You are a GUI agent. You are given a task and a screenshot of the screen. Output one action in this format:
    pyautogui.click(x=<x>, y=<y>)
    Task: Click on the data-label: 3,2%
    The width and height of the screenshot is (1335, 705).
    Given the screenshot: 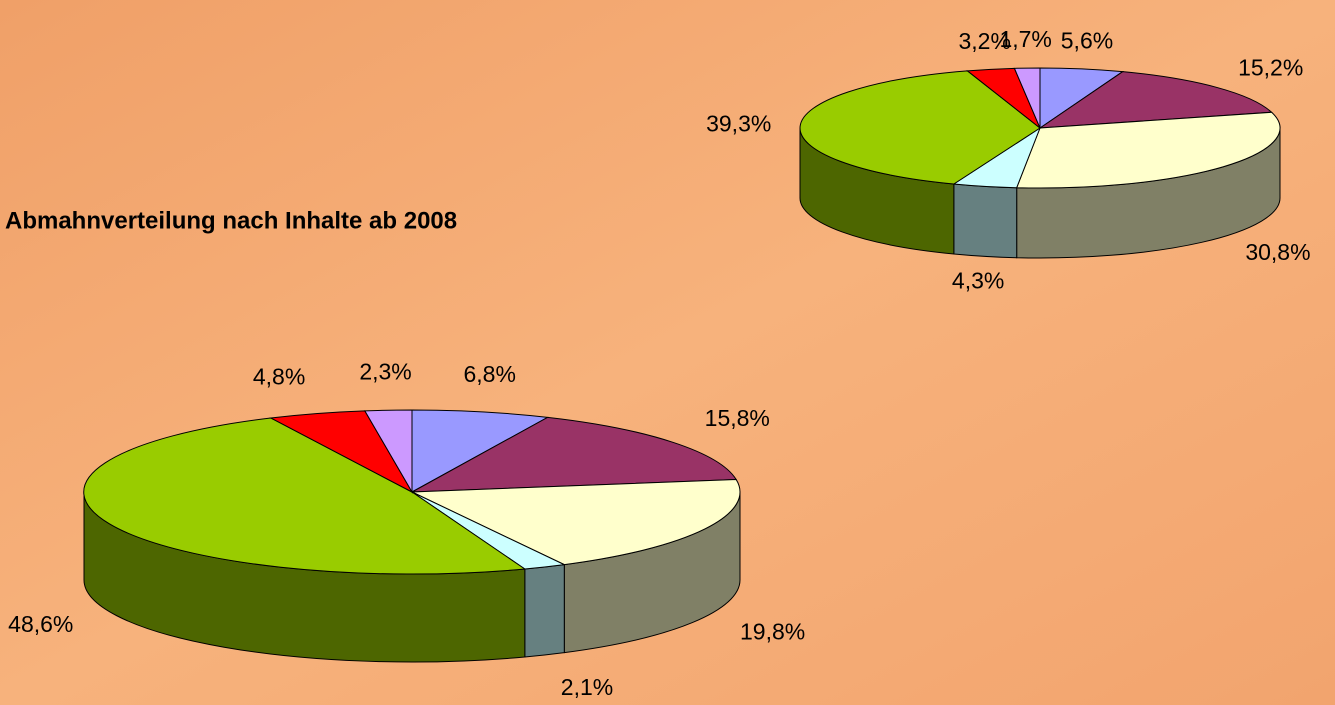 What is the action you would take?
    pyautogui.click(x=984, y=41)
    